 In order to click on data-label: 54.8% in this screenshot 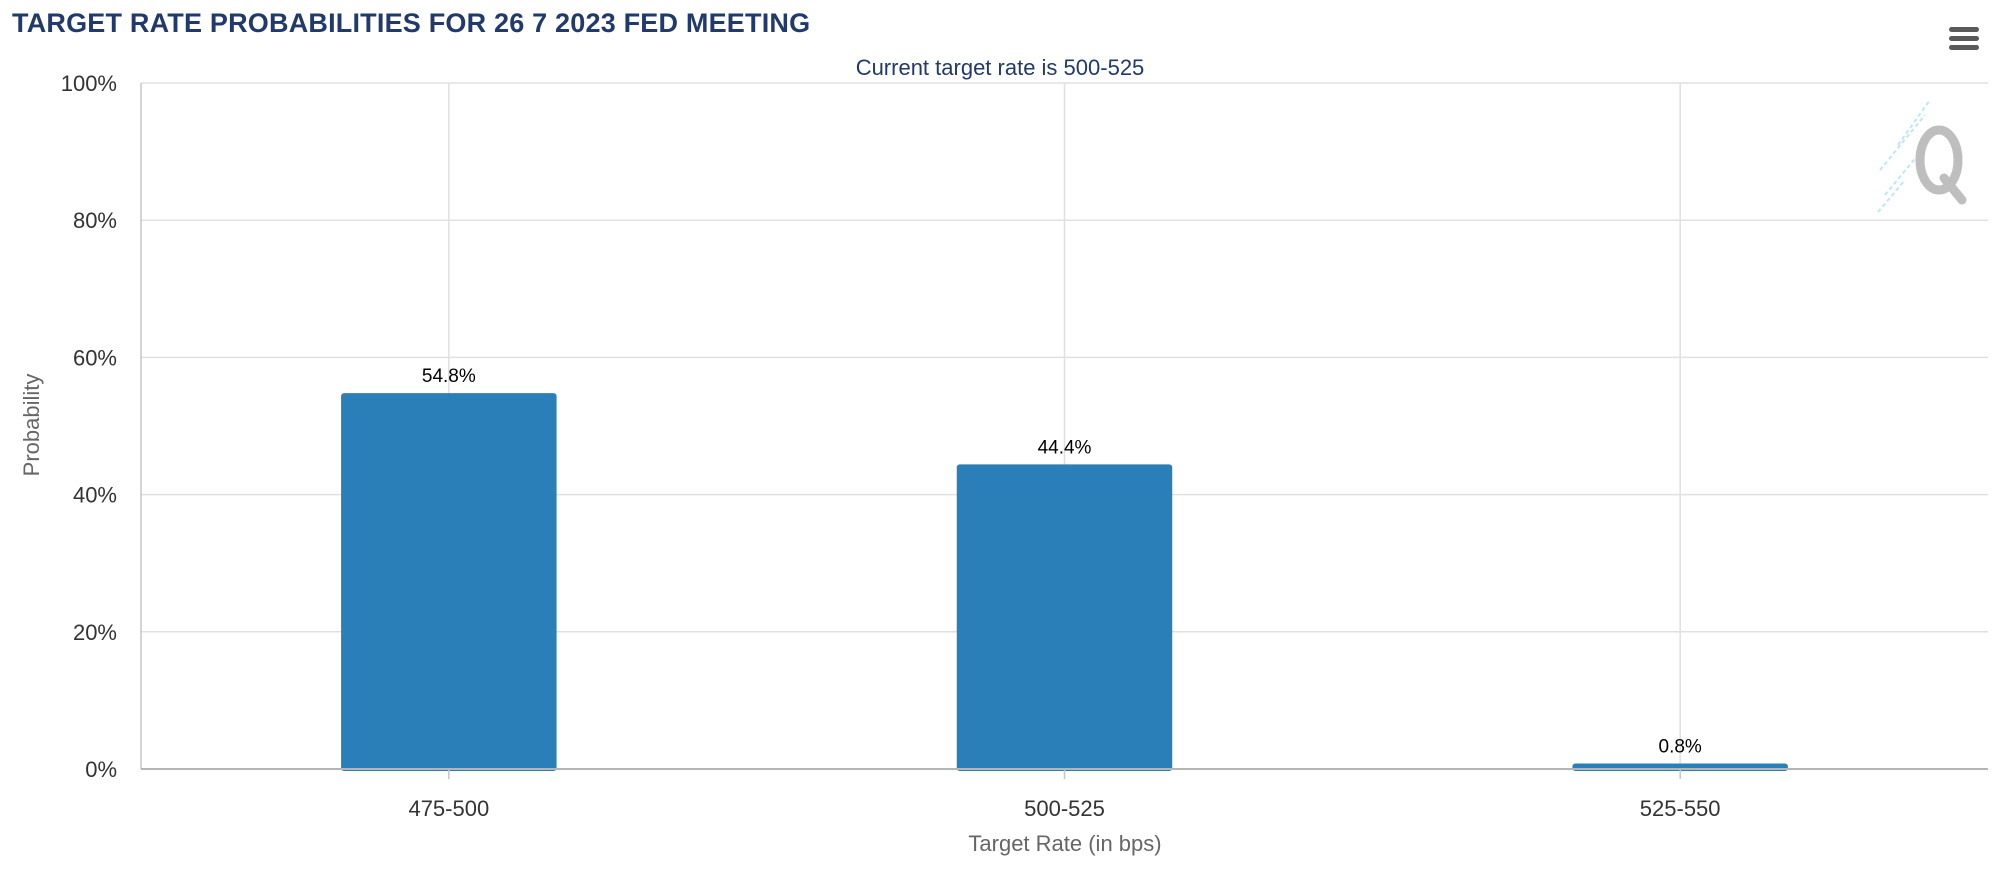, I will do `click(449, 376)`.